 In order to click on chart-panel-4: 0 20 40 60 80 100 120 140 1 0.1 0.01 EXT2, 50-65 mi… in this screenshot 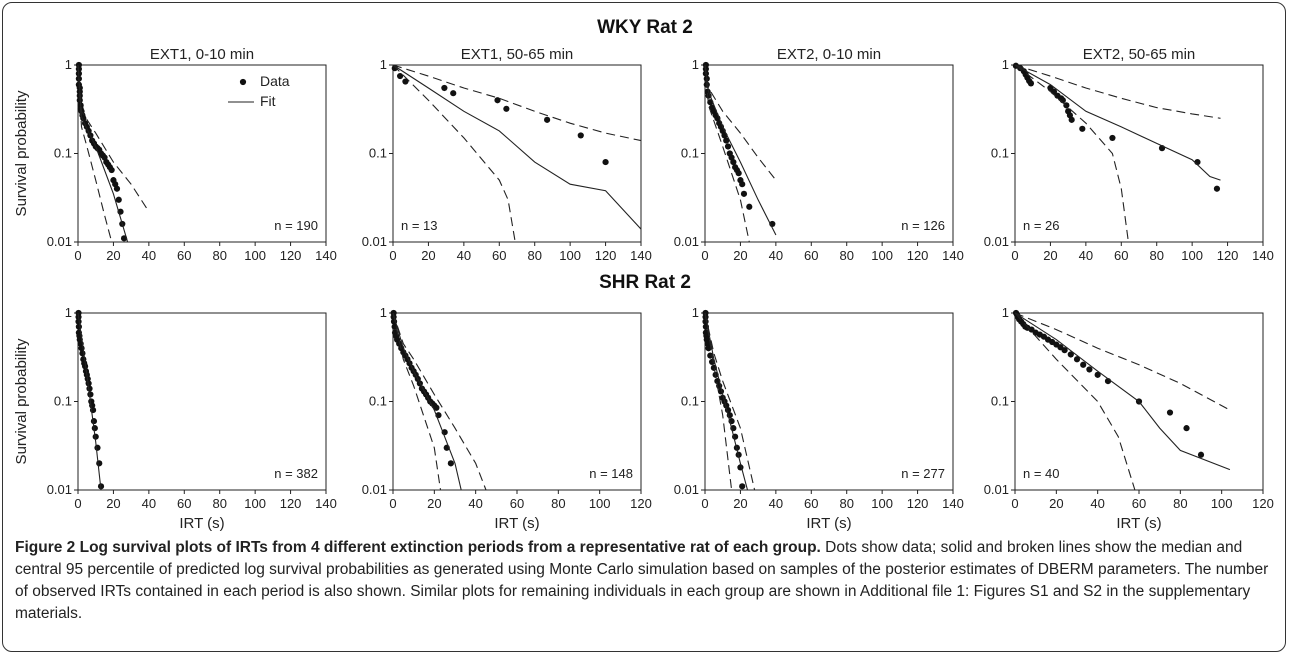, I will do `click(1129, 154)`.